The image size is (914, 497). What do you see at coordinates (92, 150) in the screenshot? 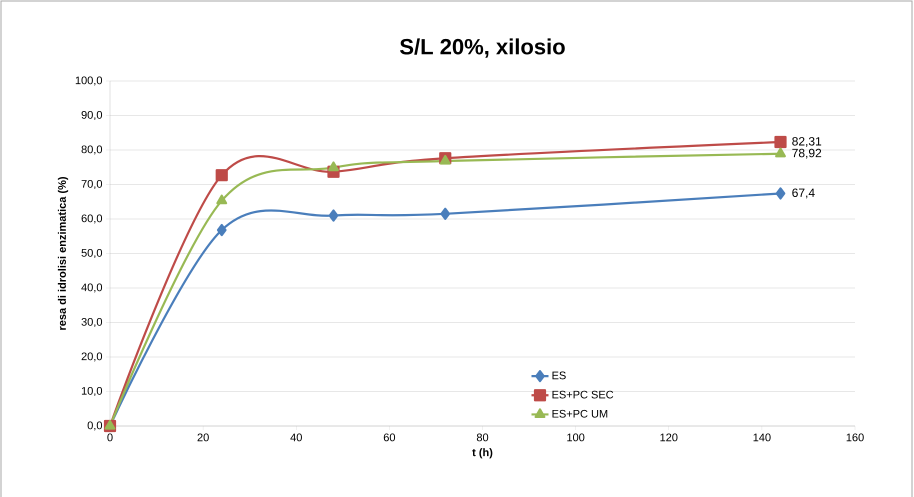
I see `y-tick-label: 80,0` at bounding box center [92, 150].